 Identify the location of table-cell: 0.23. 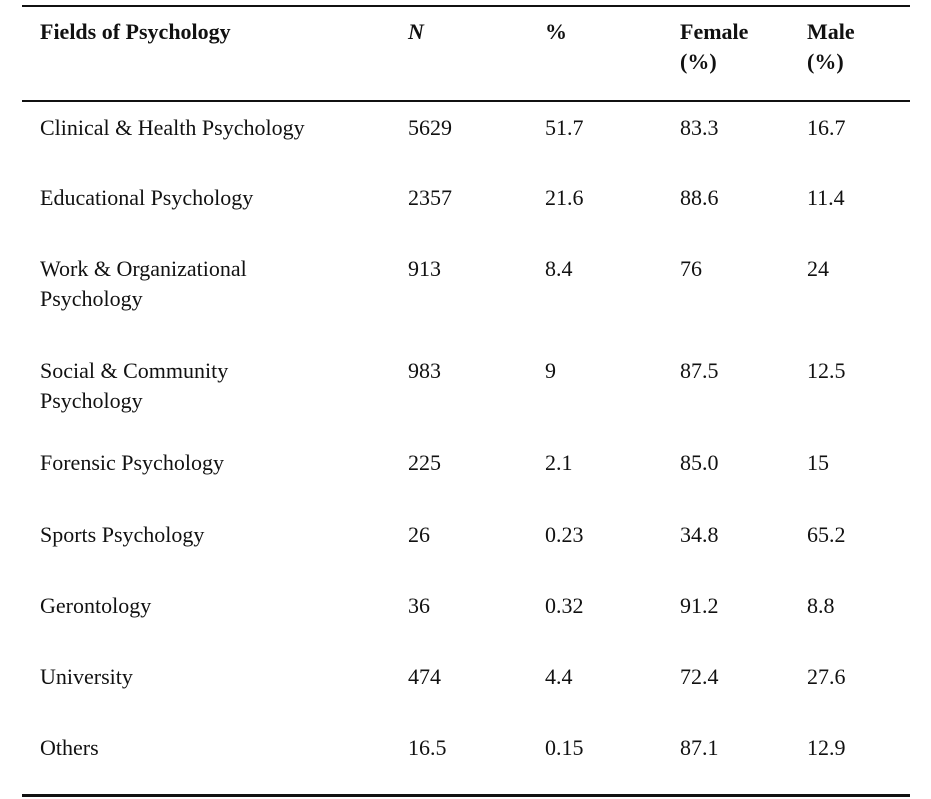
(564, 534).